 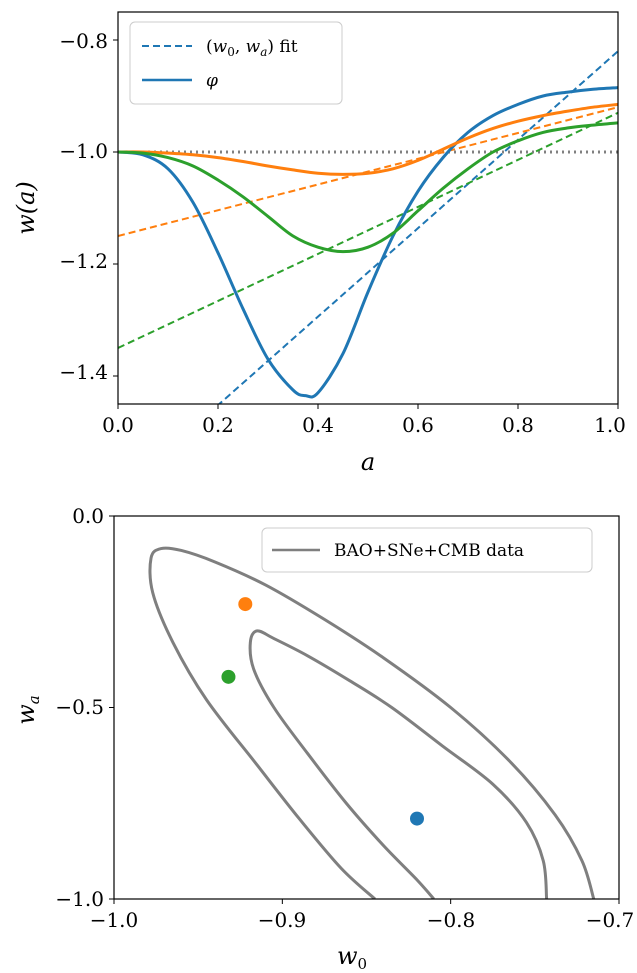 I want to click on bottom-points, so click(x=322, y=711).